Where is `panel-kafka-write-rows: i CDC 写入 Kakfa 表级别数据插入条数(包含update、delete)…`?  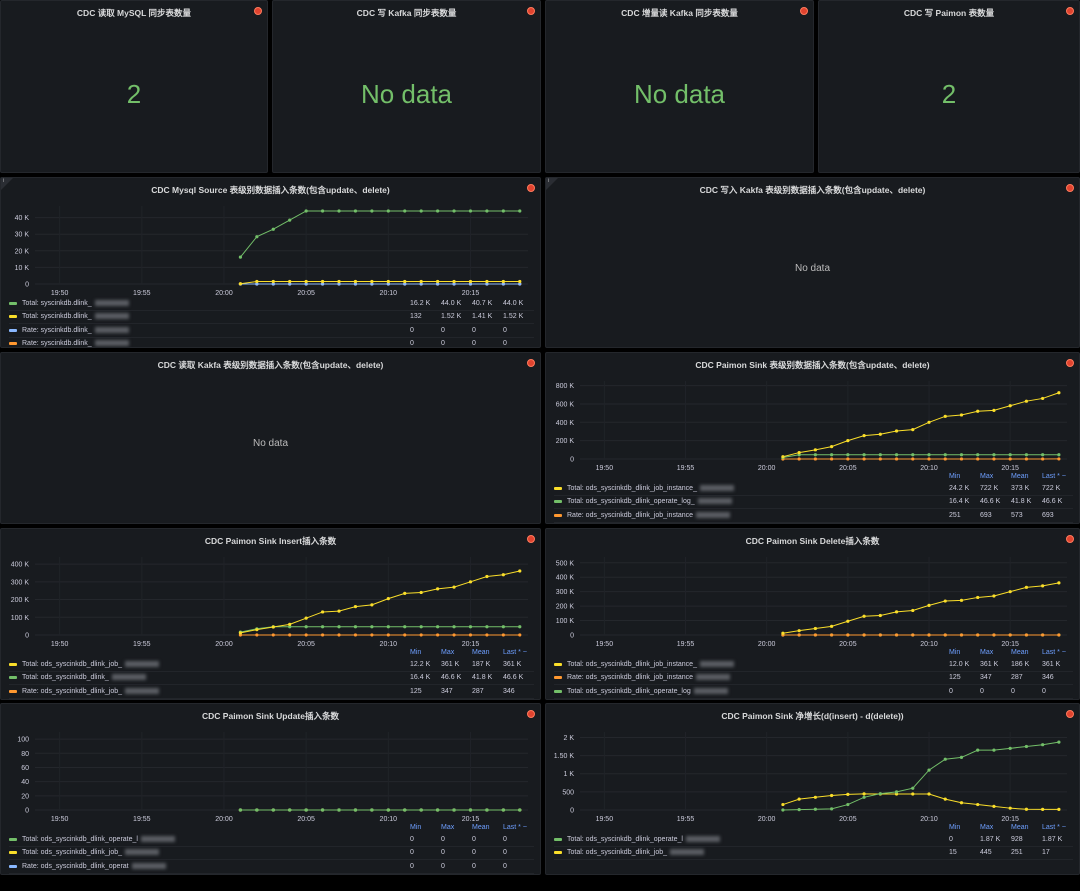
panel-kafka-write-rows: i CDC 写入 Kakfa 表级别数据插入条数(包含update、delete)… is located at coordinates (812, 262).